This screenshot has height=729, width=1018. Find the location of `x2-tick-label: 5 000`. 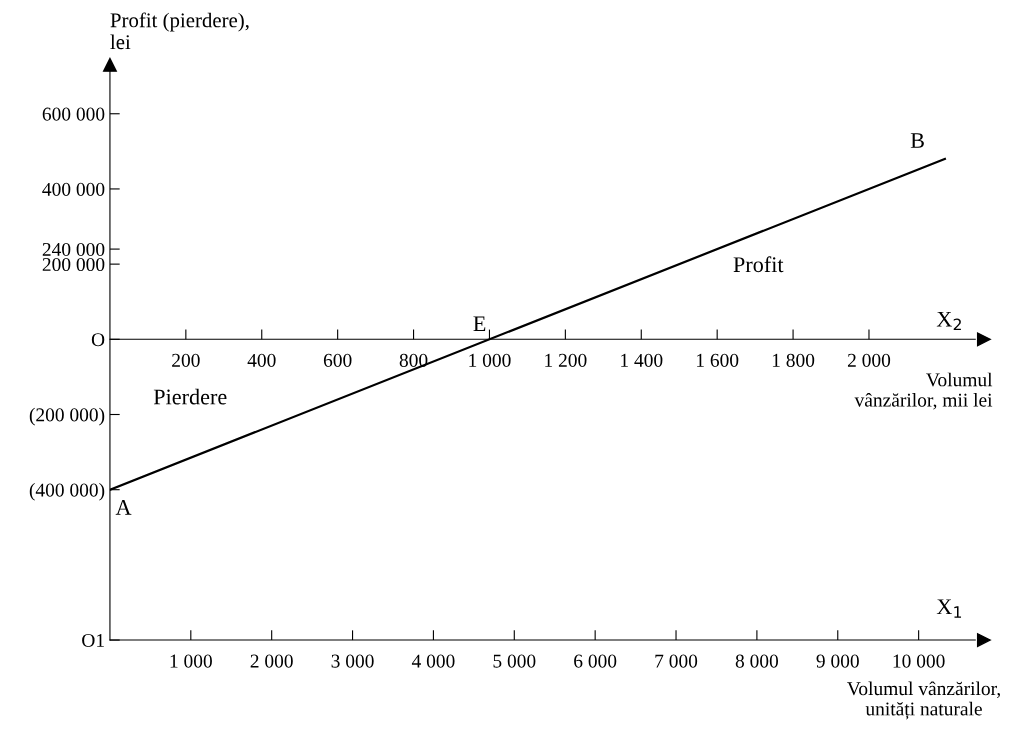

x2-tick-label: 5 000 is located at coordinates (514, 661).